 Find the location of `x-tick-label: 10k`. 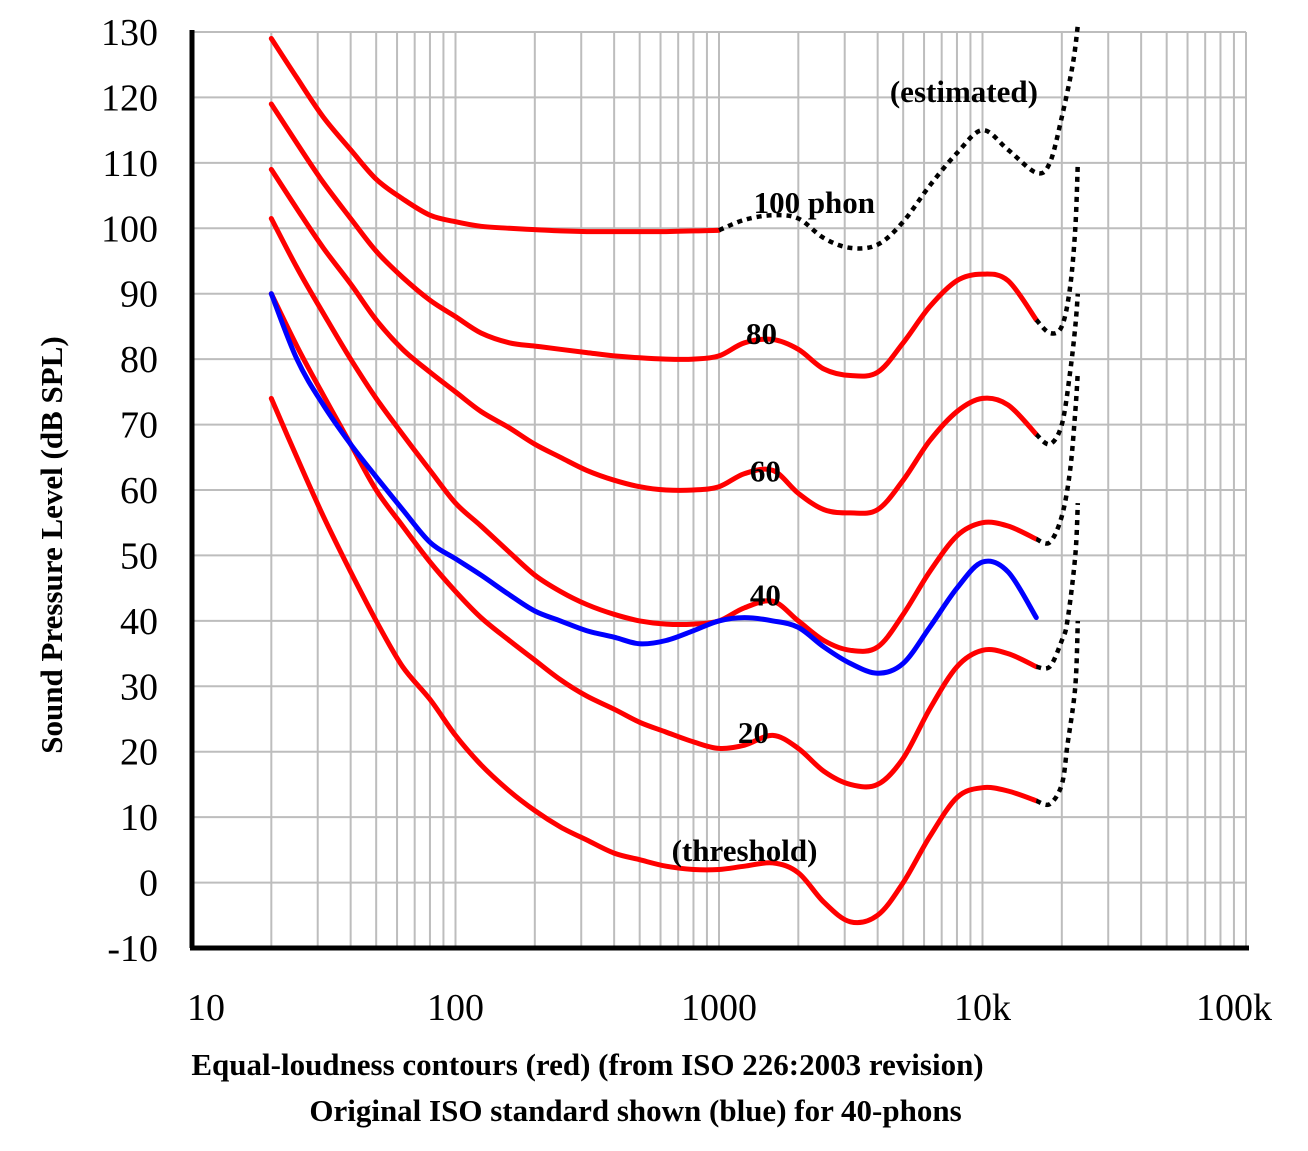

x-tick-label: 10k is located at coordinates (982, 1008).